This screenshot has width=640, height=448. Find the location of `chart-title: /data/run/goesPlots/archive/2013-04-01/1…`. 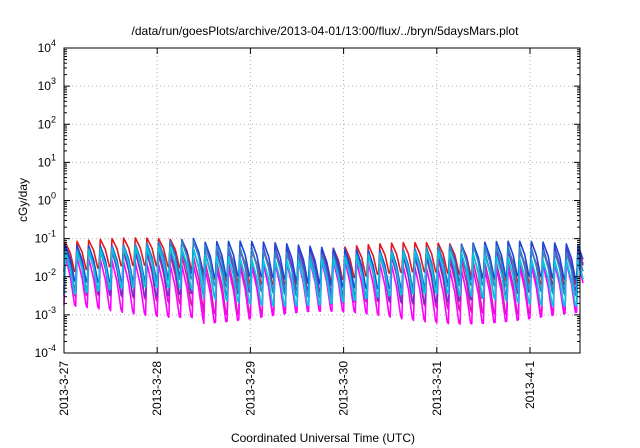

chart-title: /data/run/goesPlots/archive/2013-04-01/1… is located at coordinates (326, 31).